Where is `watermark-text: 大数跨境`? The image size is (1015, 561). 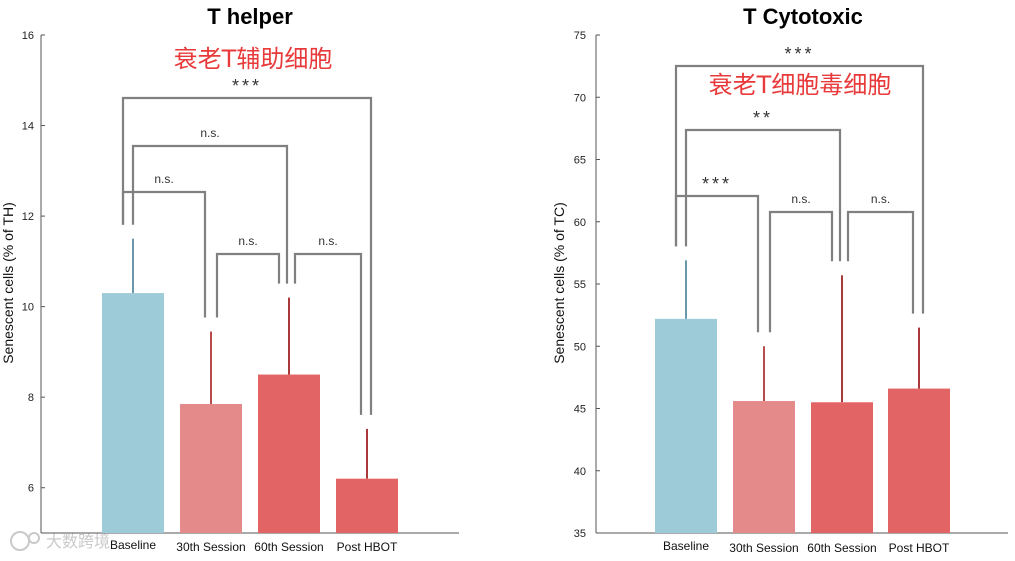
watermark-text: 大数跨境 is located at coordinates (78, 541).